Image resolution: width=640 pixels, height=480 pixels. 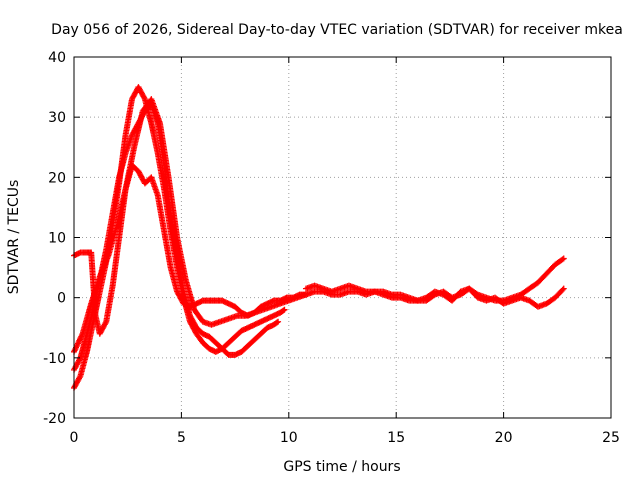 What do you see at coordinates (289, 438) in the screenshot?
I see `x-tick-label: 10` at bounding box center [289, 438].